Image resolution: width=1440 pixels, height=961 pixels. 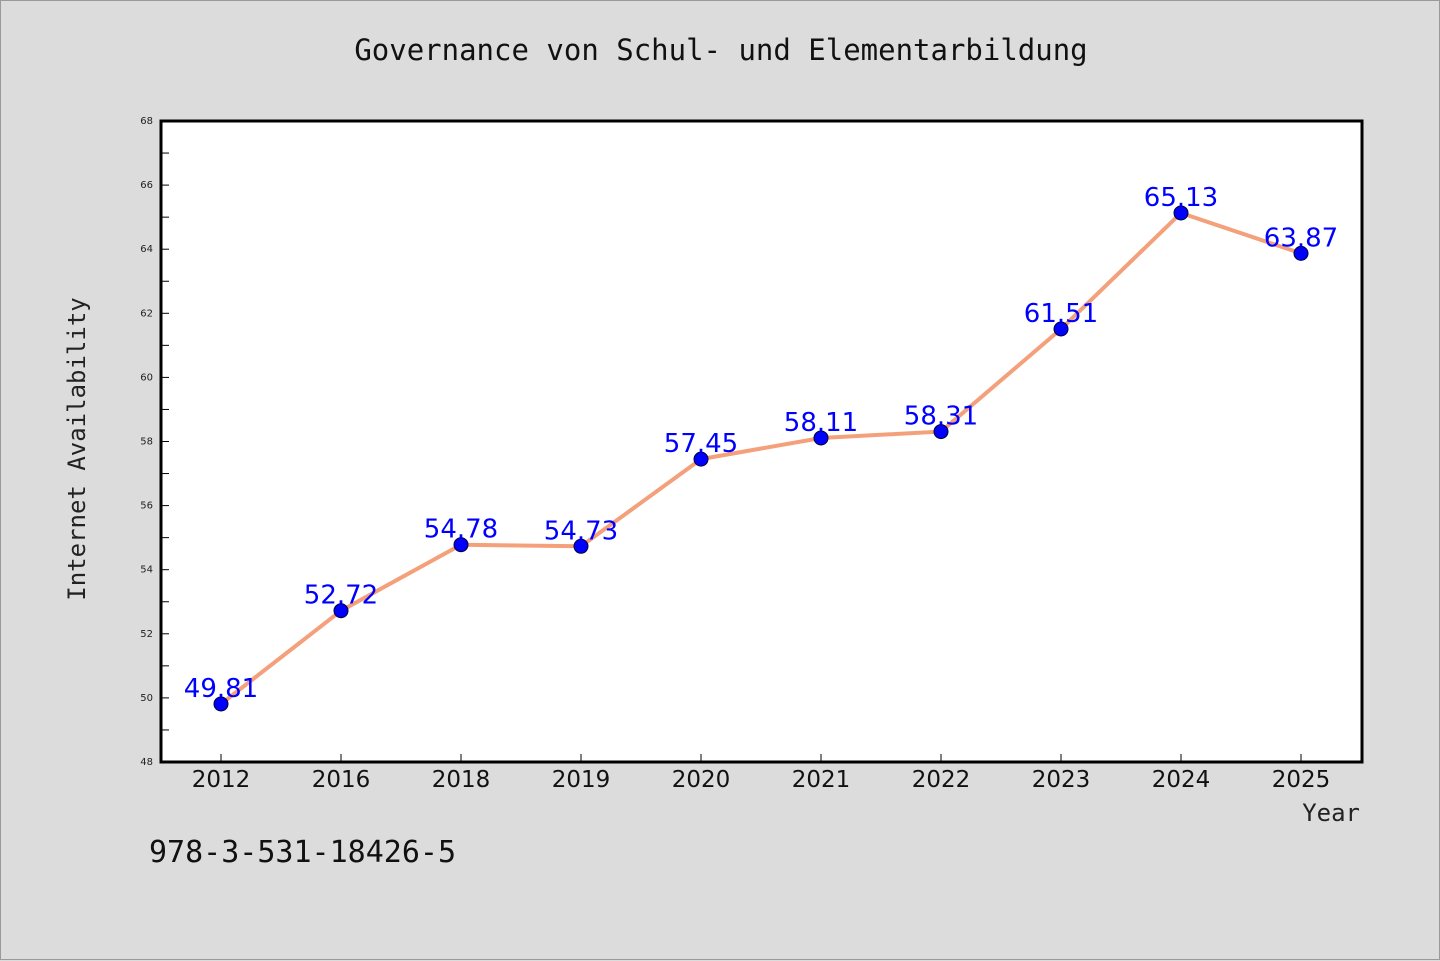 I want to click on data-label: 52.72, so click(x=341, y=596).